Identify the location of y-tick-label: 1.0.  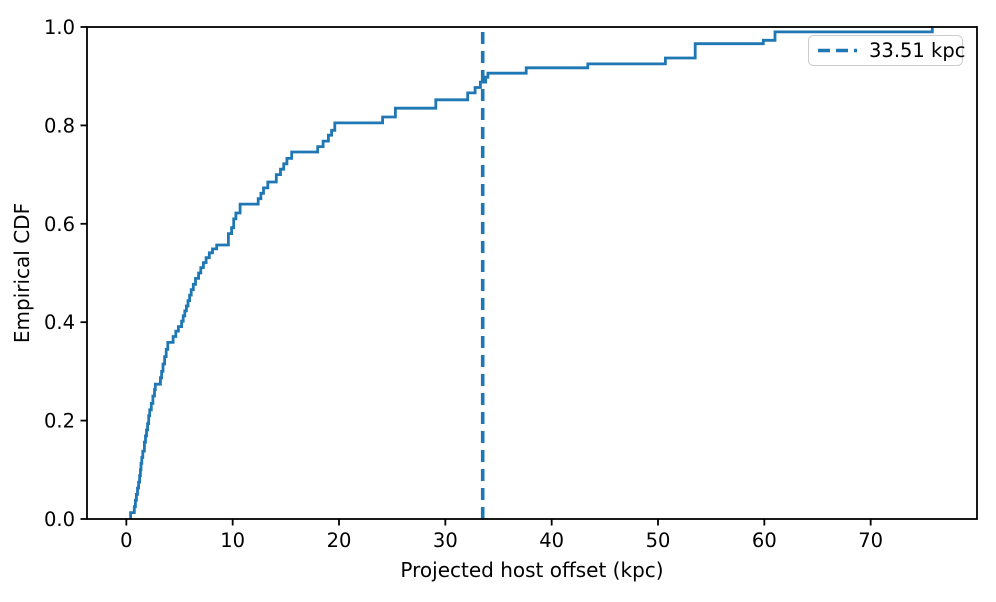
(59, 27).